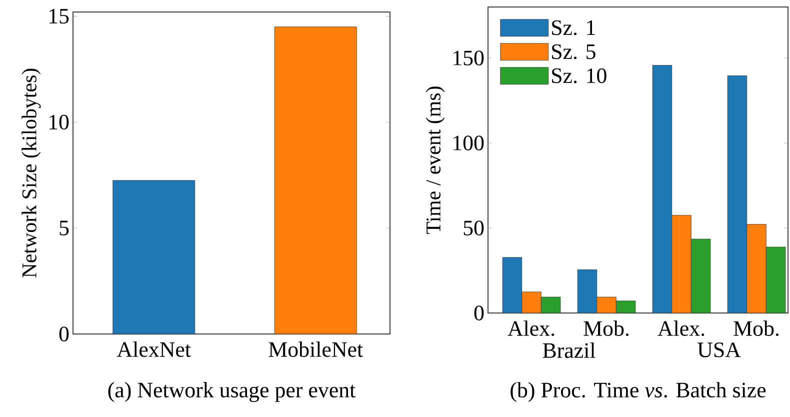 The image size is (790, 417). I want to click on y-tick-label: 50, so click(474, 228).